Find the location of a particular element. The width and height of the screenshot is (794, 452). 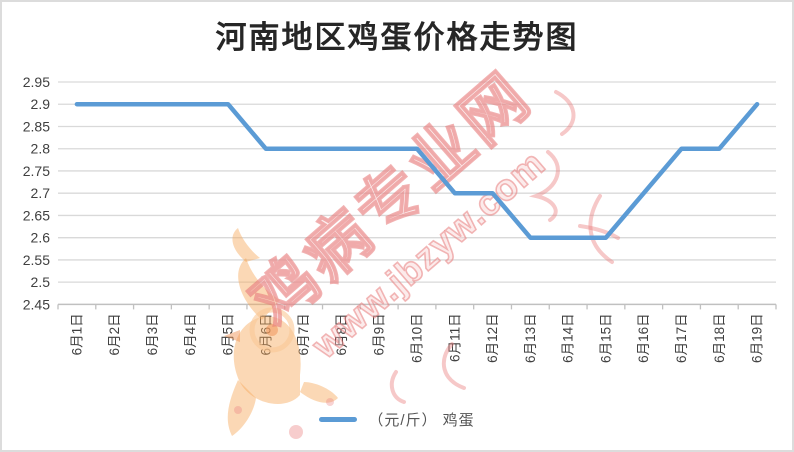

x-axis-label: 6月16日 is located at coordinates (643, 338).